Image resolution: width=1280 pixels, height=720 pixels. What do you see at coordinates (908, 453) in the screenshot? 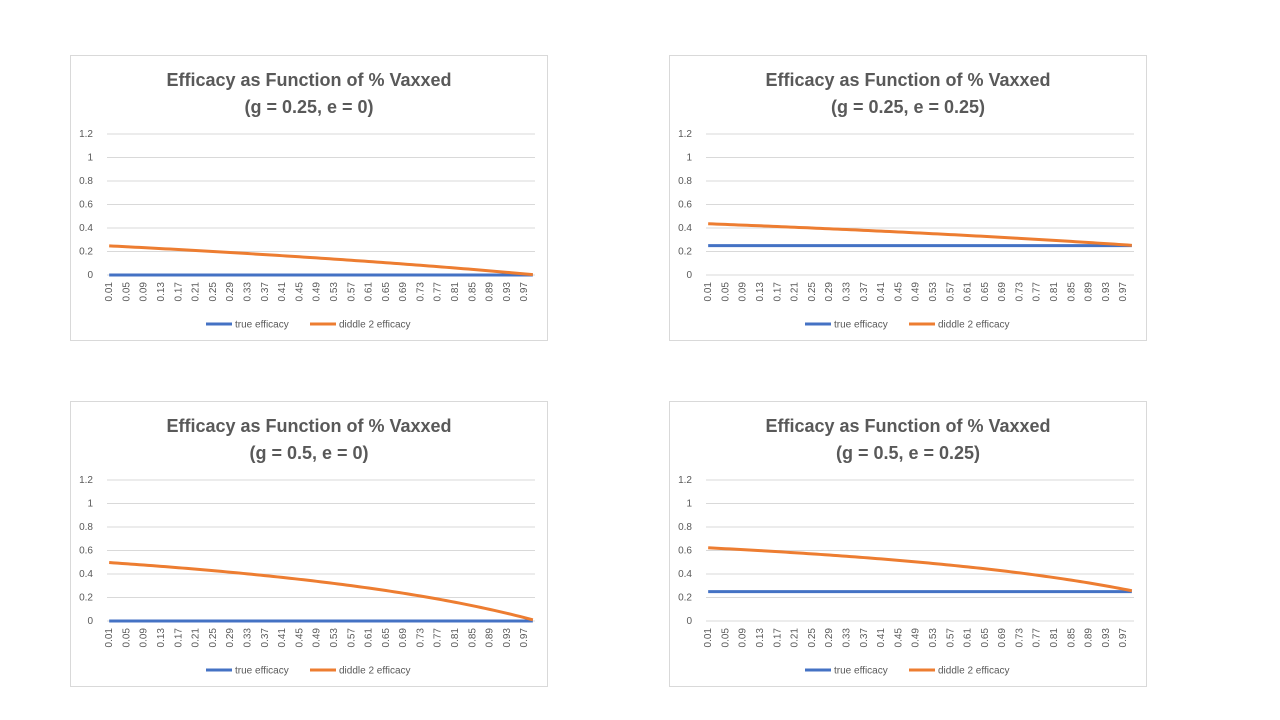
I see `chart-subtitle: (g = 0.5, e = 0.25)` at bounding box center [908, 453].